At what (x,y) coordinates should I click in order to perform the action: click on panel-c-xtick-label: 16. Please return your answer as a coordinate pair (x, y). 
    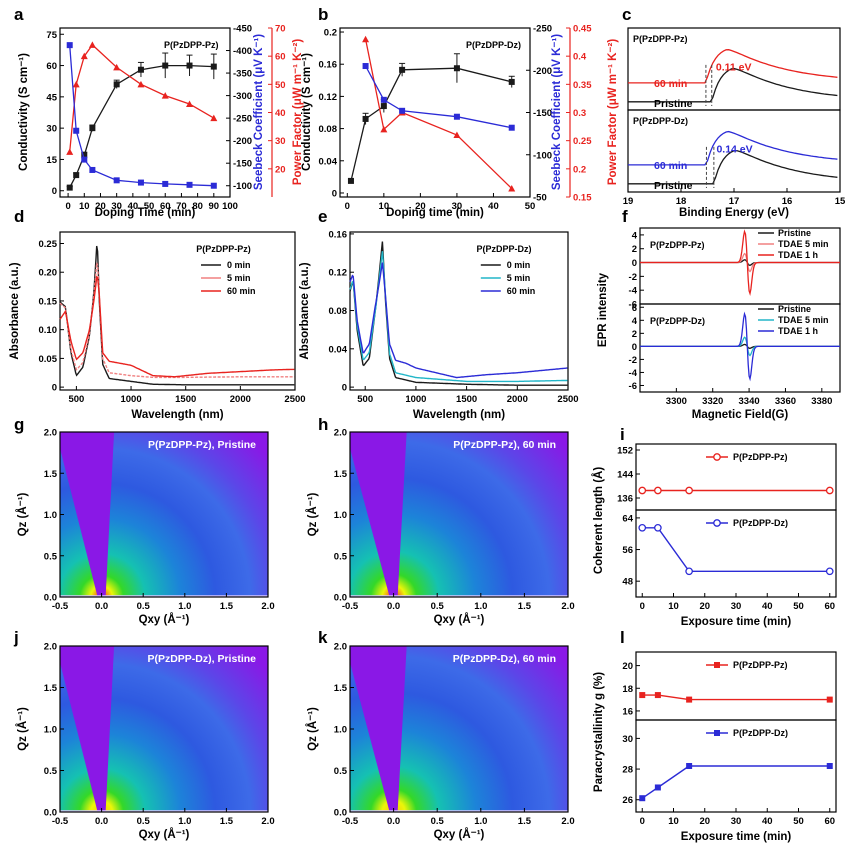
    Looking at the image, I should click on (787, 201).